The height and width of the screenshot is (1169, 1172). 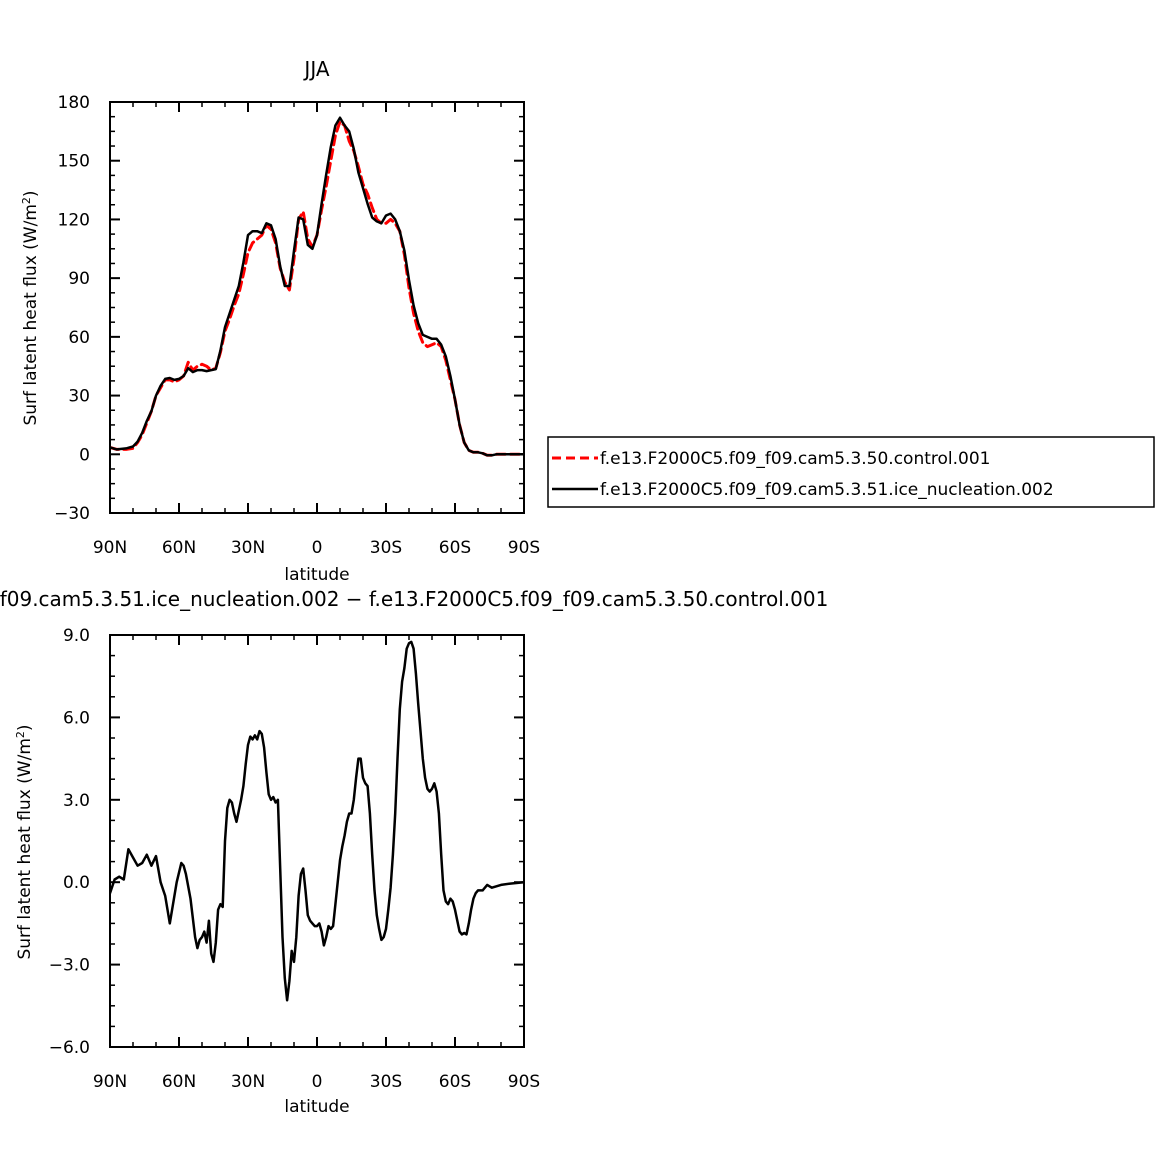 What do you see at coordinates (79, 279) in the screenshot?
I see `top-y-tick-label: 90` at bounding box center [79, 279].